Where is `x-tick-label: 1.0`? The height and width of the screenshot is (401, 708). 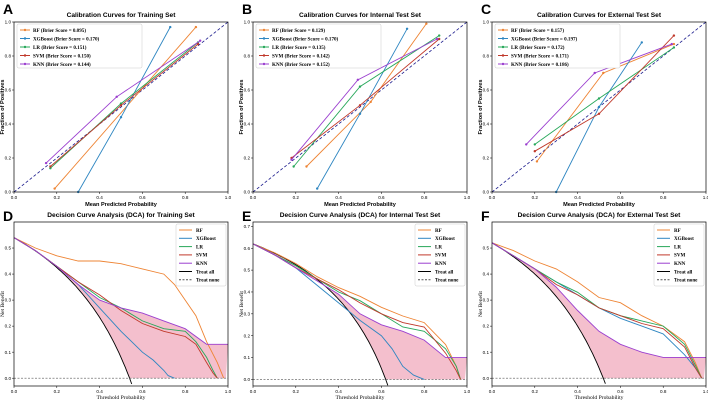
x-tick-label: 1.0 is located at coordinates (228, 197).